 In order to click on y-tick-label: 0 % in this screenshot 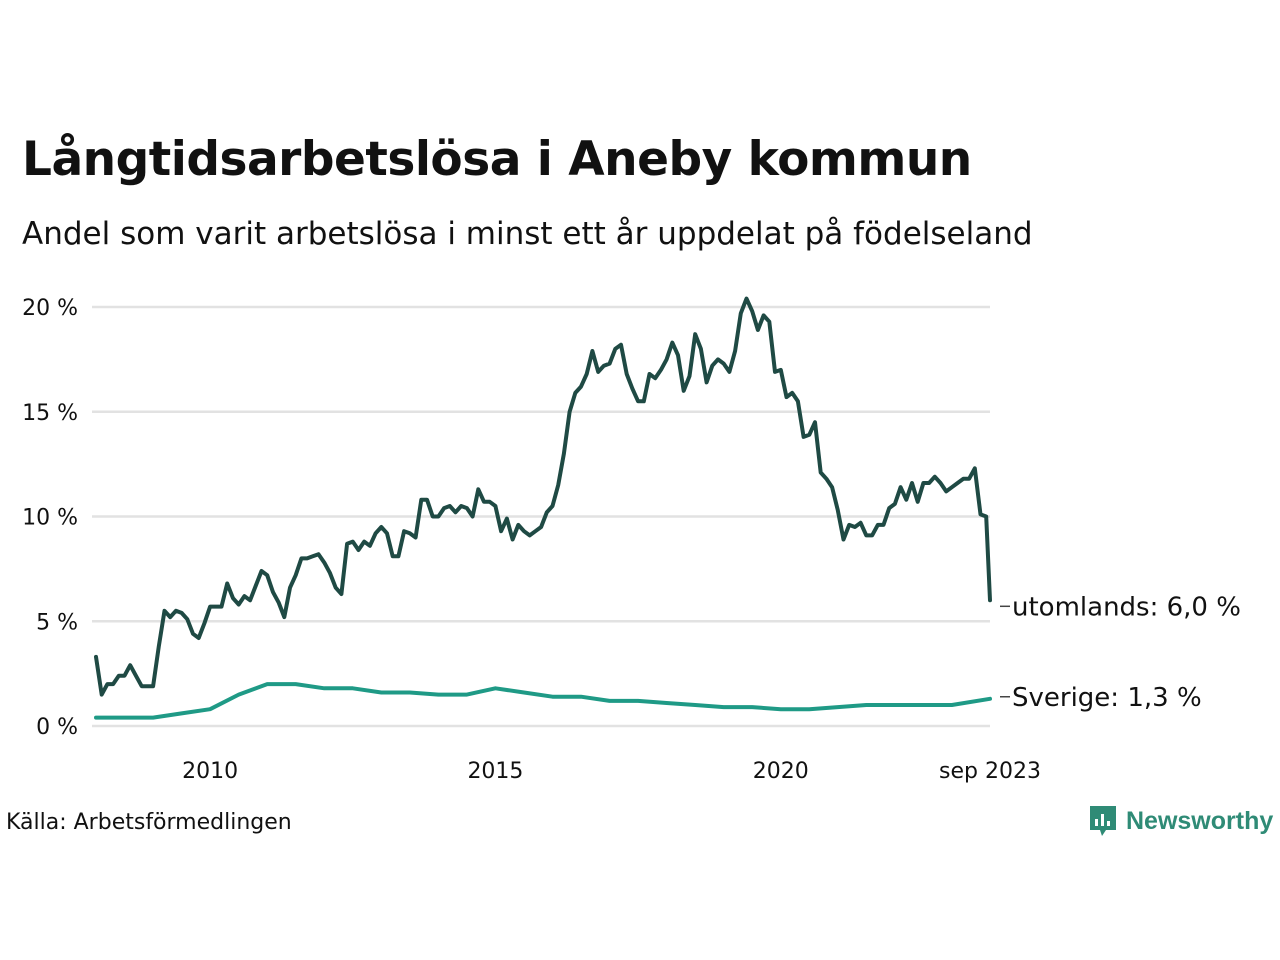, I will do `click(57, 727)`.